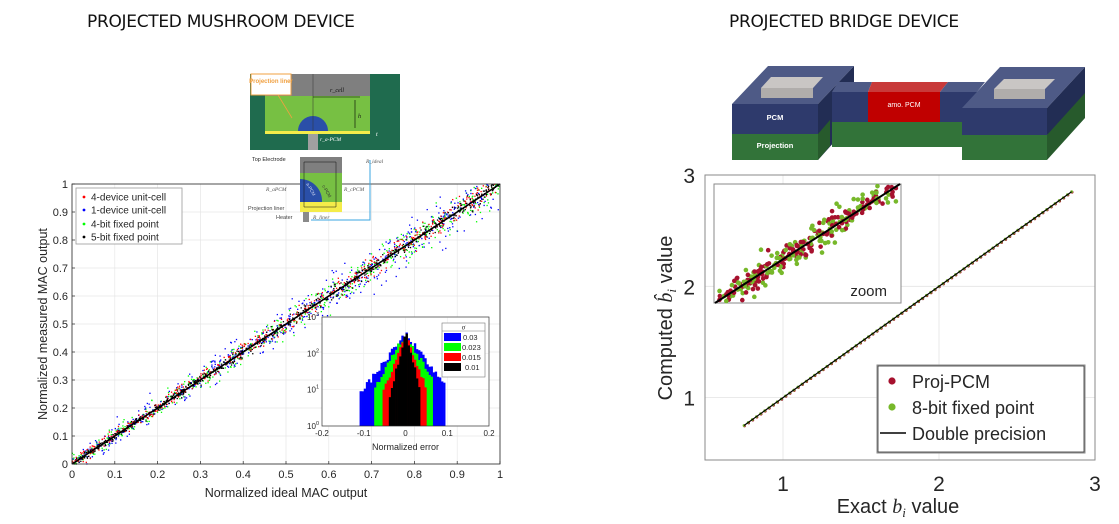  I want to click on legend-label-8-bit: 8-bit fixed point, so click(973, 408).